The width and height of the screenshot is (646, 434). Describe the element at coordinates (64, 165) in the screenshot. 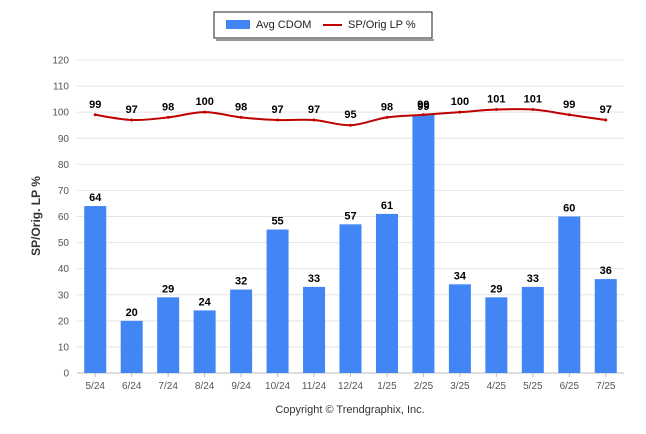

I see `y-tick-label: 80` at that location.